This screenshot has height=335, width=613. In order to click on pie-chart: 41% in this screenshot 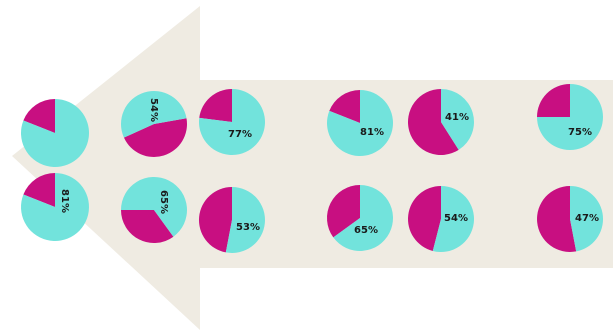, I will do `click(441, 122)`.